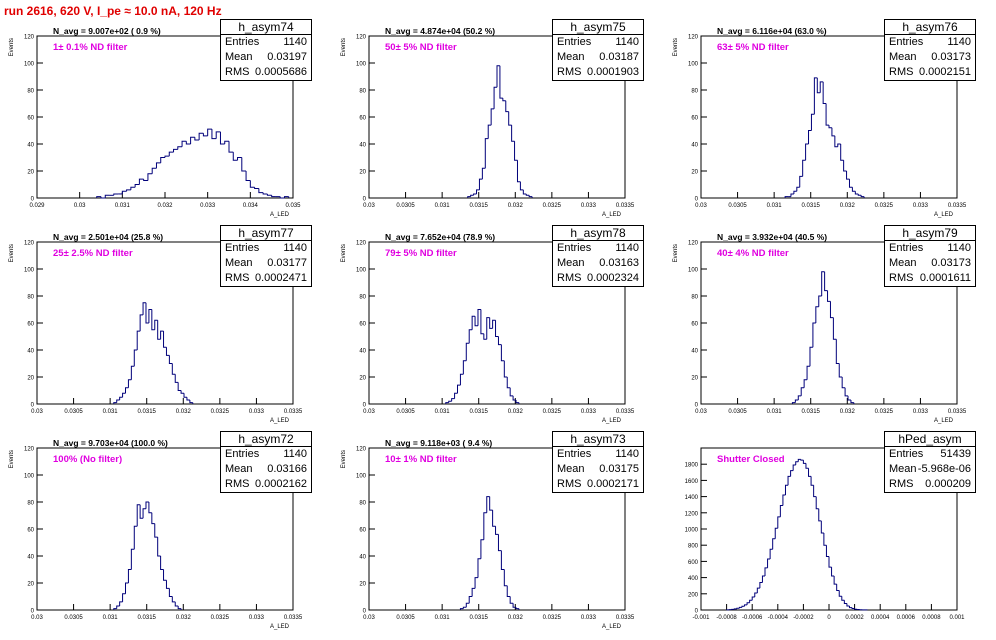  I want to click on y-axis-label: Events, so click(344, 253).